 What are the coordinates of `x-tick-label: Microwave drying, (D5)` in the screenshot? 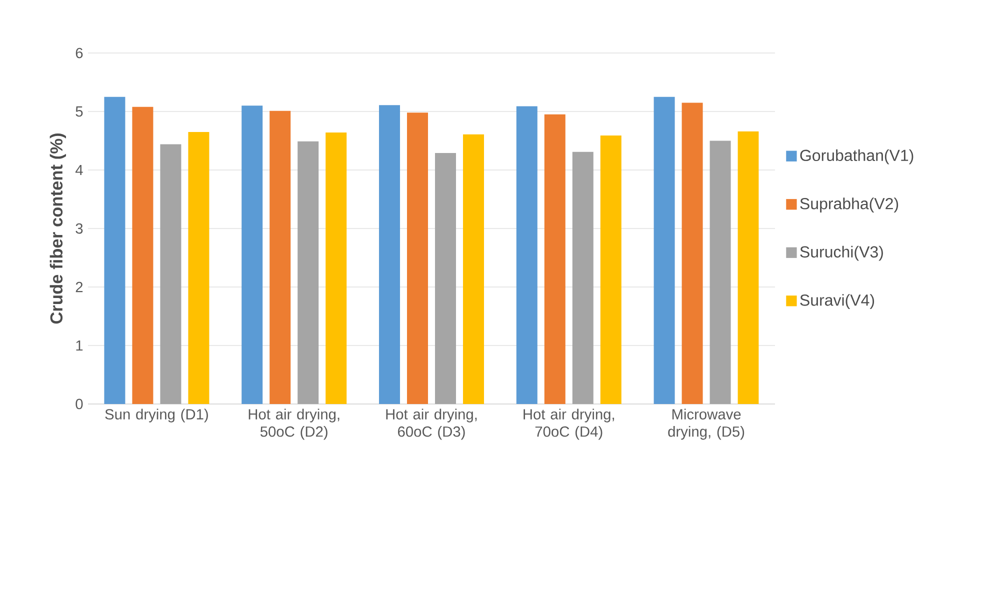 It's located at (706, 424).